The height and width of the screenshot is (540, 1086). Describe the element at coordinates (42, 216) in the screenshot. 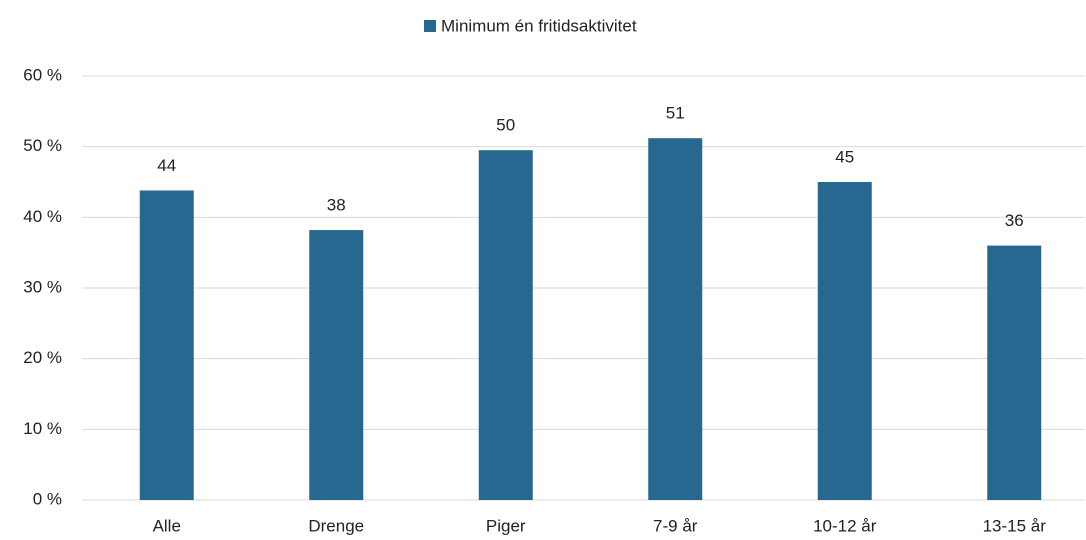

I see `y-tick-label: 40 %` at that location.